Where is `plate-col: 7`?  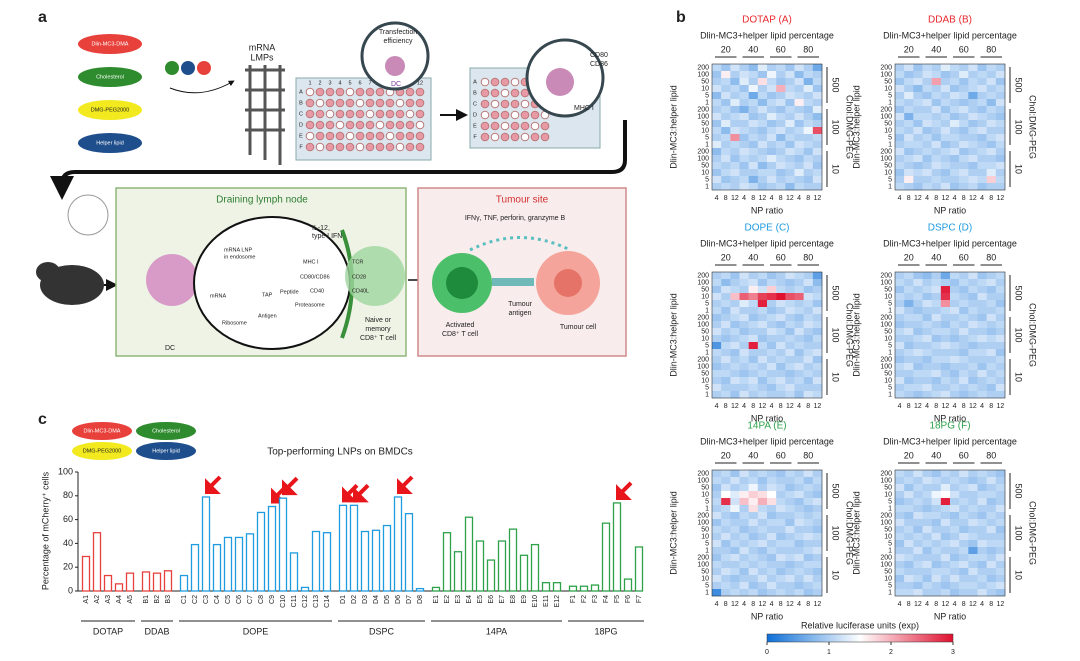
plate-col: 7 is located at coordinates (369, 83).